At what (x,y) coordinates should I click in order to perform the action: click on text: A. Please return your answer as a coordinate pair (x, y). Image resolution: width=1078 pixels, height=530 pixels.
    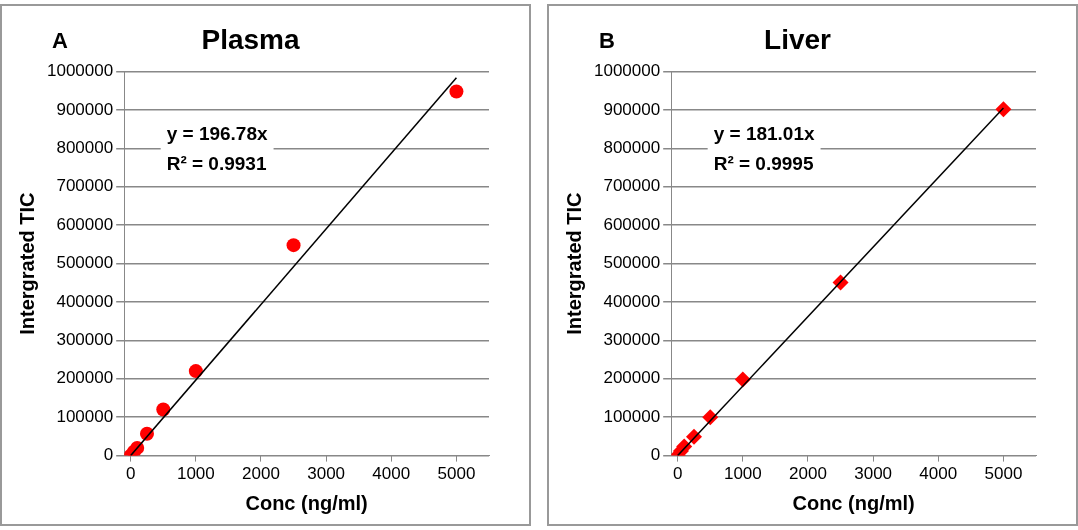
    Looking at the image, I should click on (60, 41).